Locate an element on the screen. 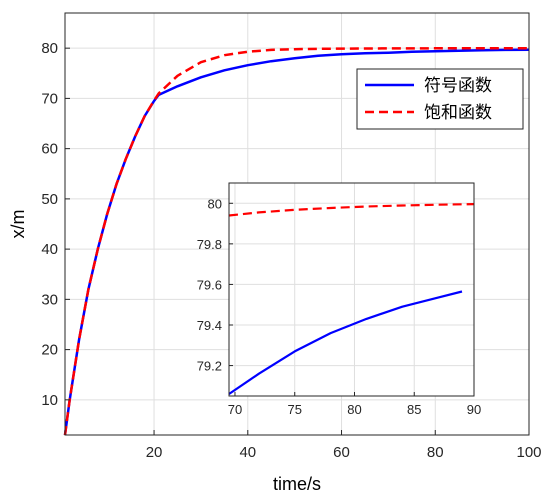 Image resolution: width=550 pixels, height=499 pixels. main-x-tick-label: 60 is located at coordinates (341, 452).